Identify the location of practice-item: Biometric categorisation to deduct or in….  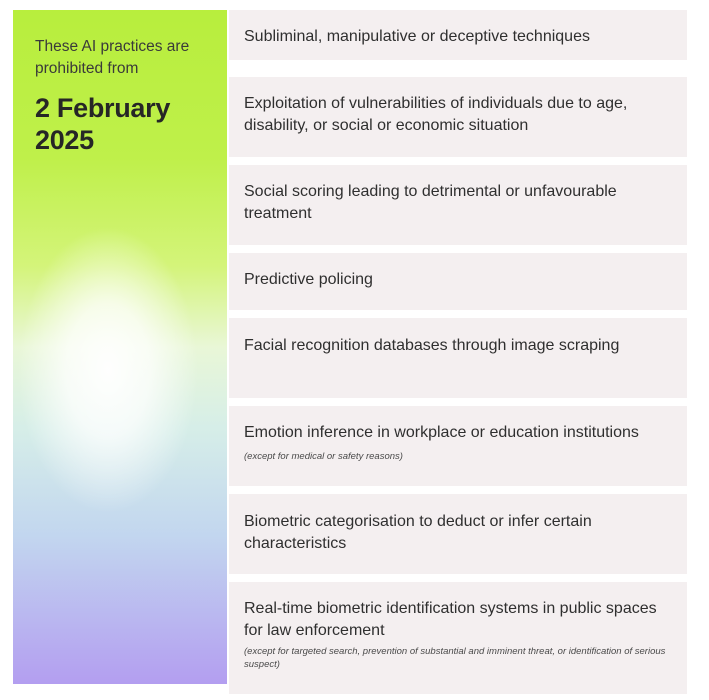
(458, 534).